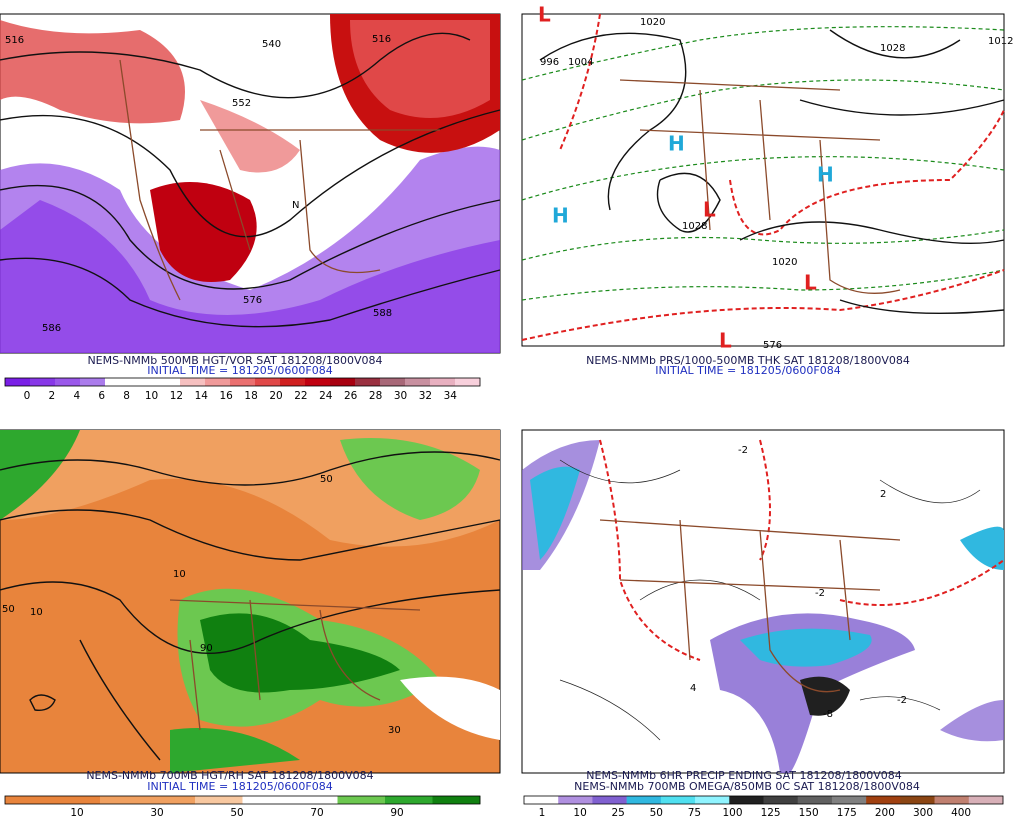 This screenshot has height=819, width=1024. Describe the element at coordinates (271, 44) in the screenshot. I see `contour-label: 540` at that location.